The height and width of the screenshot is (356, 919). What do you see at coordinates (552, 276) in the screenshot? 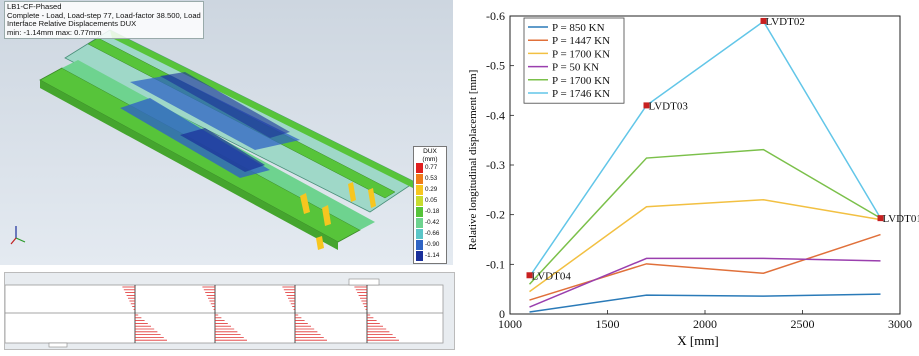
I see `lvdt-label: LVDT04` at bounding box center [552, 276].